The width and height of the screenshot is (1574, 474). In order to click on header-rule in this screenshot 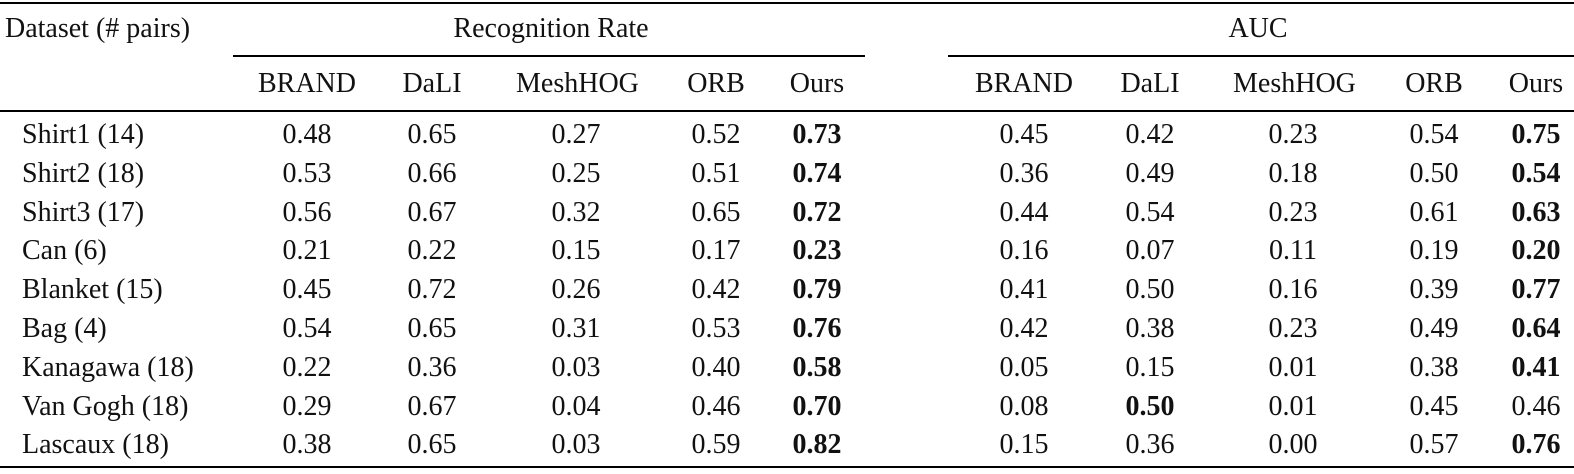, I will do `click(787, 111)`.